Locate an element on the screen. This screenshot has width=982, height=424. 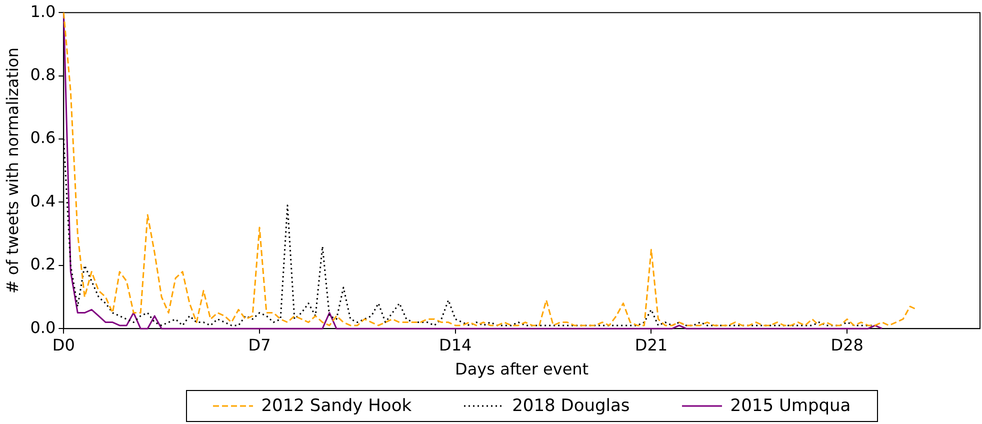
legend-label: 2015 Umpqua is located at coordinates (790, 406).